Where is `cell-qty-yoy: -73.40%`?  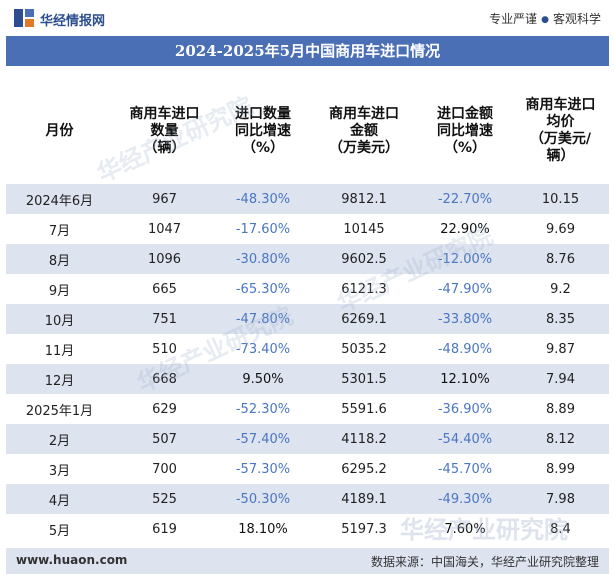
cell-qty-yoy: -73.40% is located at coordinates (263, 349).